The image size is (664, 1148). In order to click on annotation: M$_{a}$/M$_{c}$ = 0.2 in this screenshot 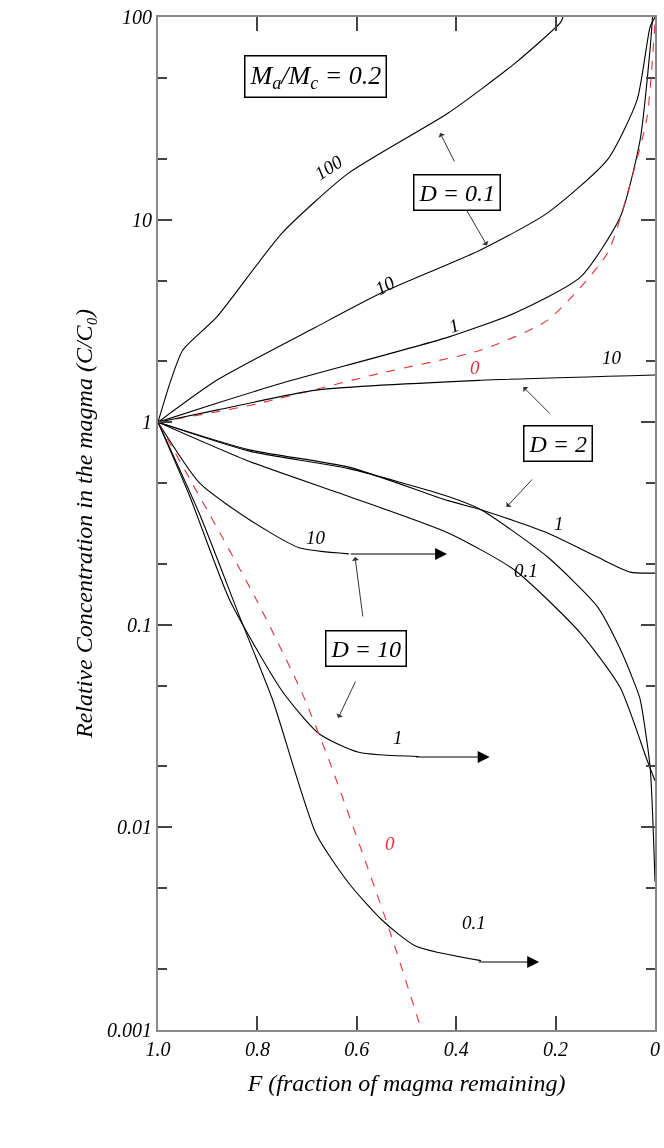, I will do `click(315, 76)`.